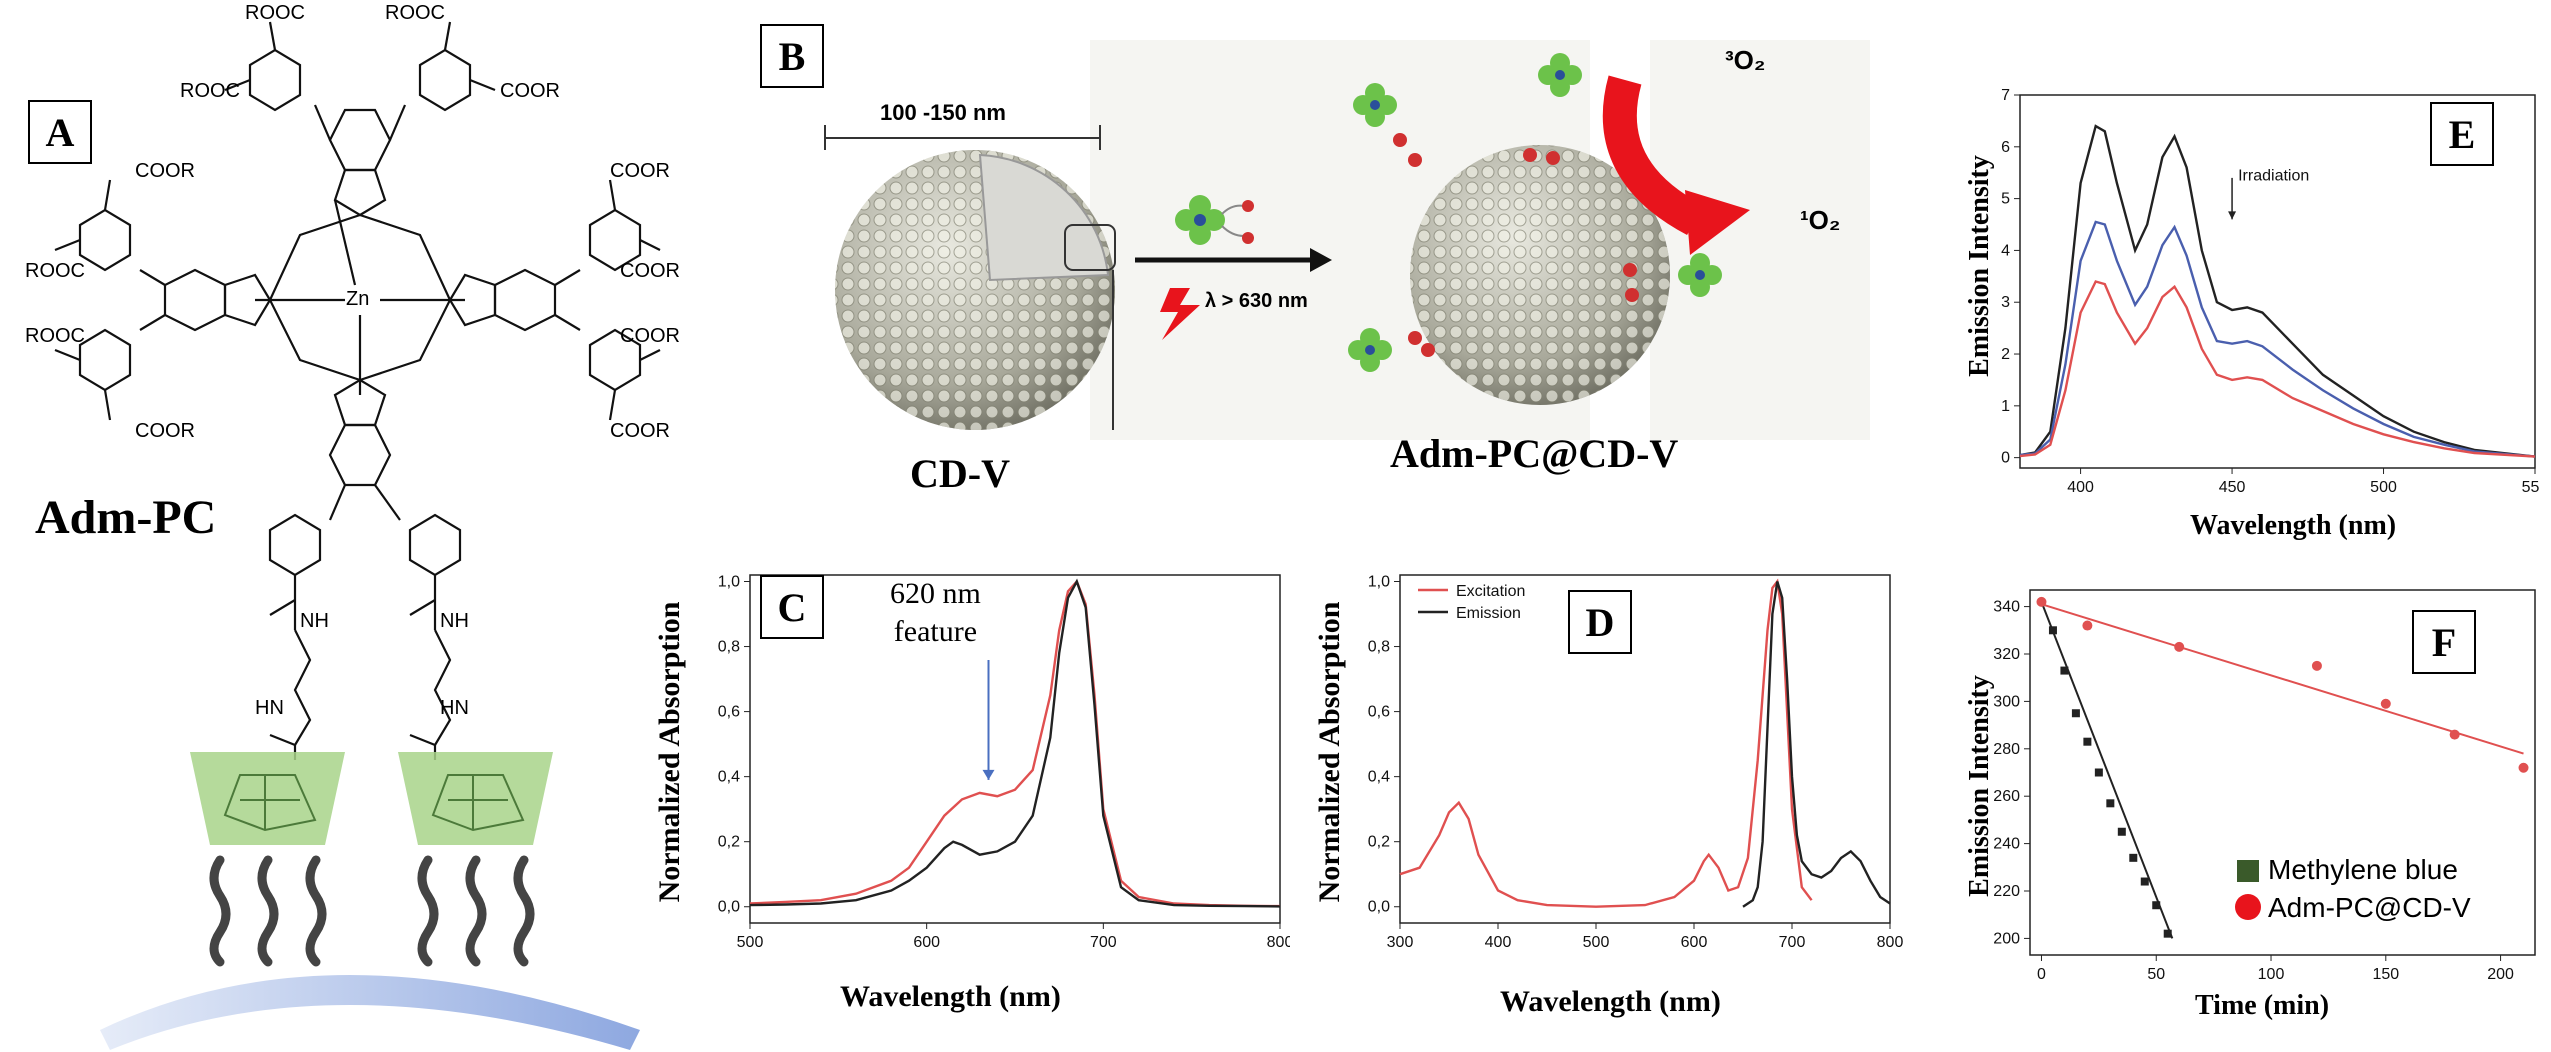  I want to click on y-tick-label: 3, so click(2005, 302).